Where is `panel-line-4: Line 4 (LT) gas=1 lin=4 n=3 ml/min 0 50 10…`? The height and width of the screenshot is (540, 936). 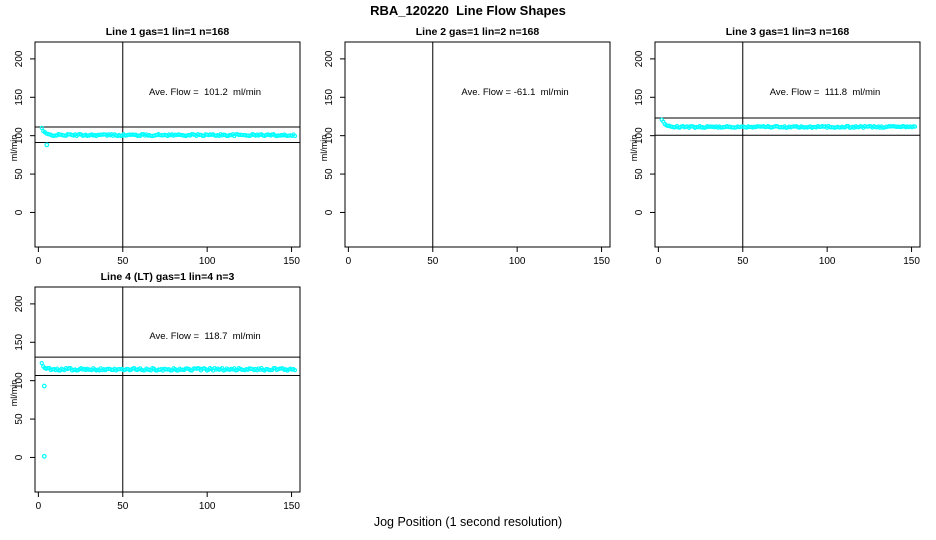
panel-line-4: Line 4 (LT) gas=1 lin=4 n=3 ml/min 0 50 10… is located at coordinates (155, 394).